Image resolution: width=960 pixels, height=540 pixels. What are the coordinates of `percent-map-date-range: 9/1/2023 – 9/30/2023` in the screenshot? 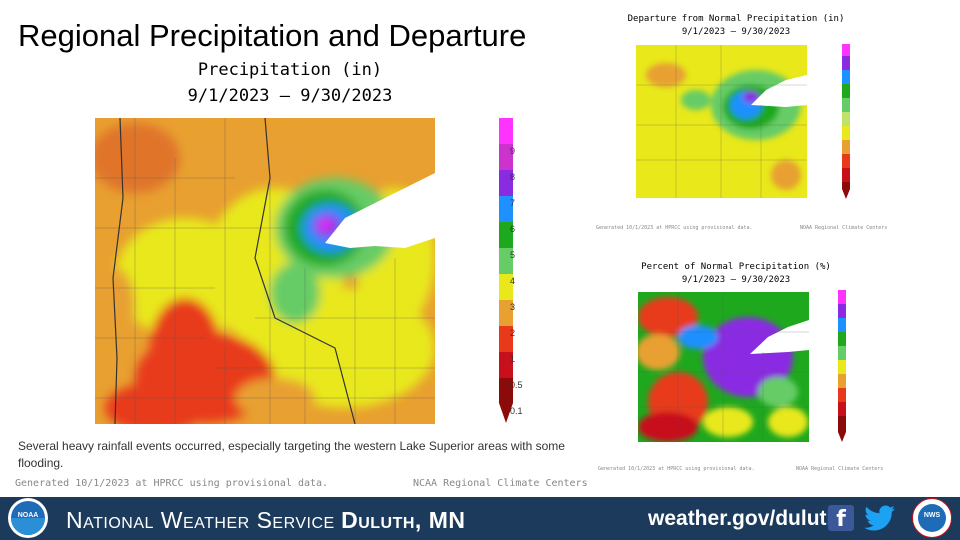 It's located at (736, 280).